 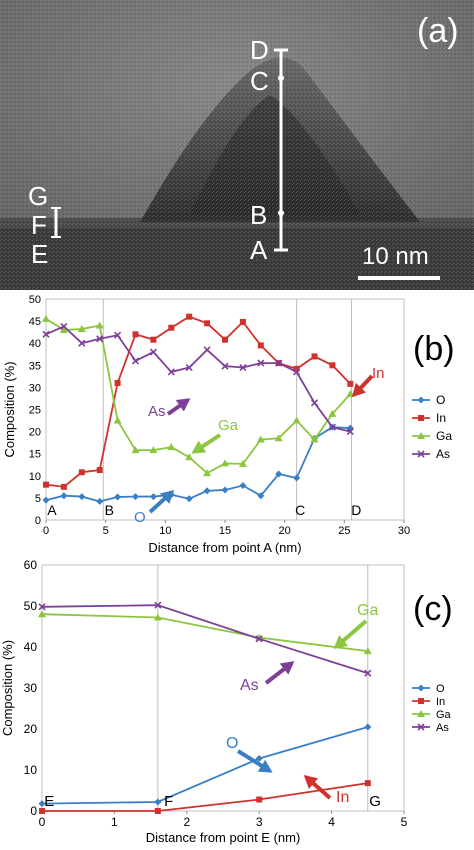 What do you see at coordinates (35, 322) in the screenshot?
I see `y-tick-label: 45` at bounding box center [35, 322].